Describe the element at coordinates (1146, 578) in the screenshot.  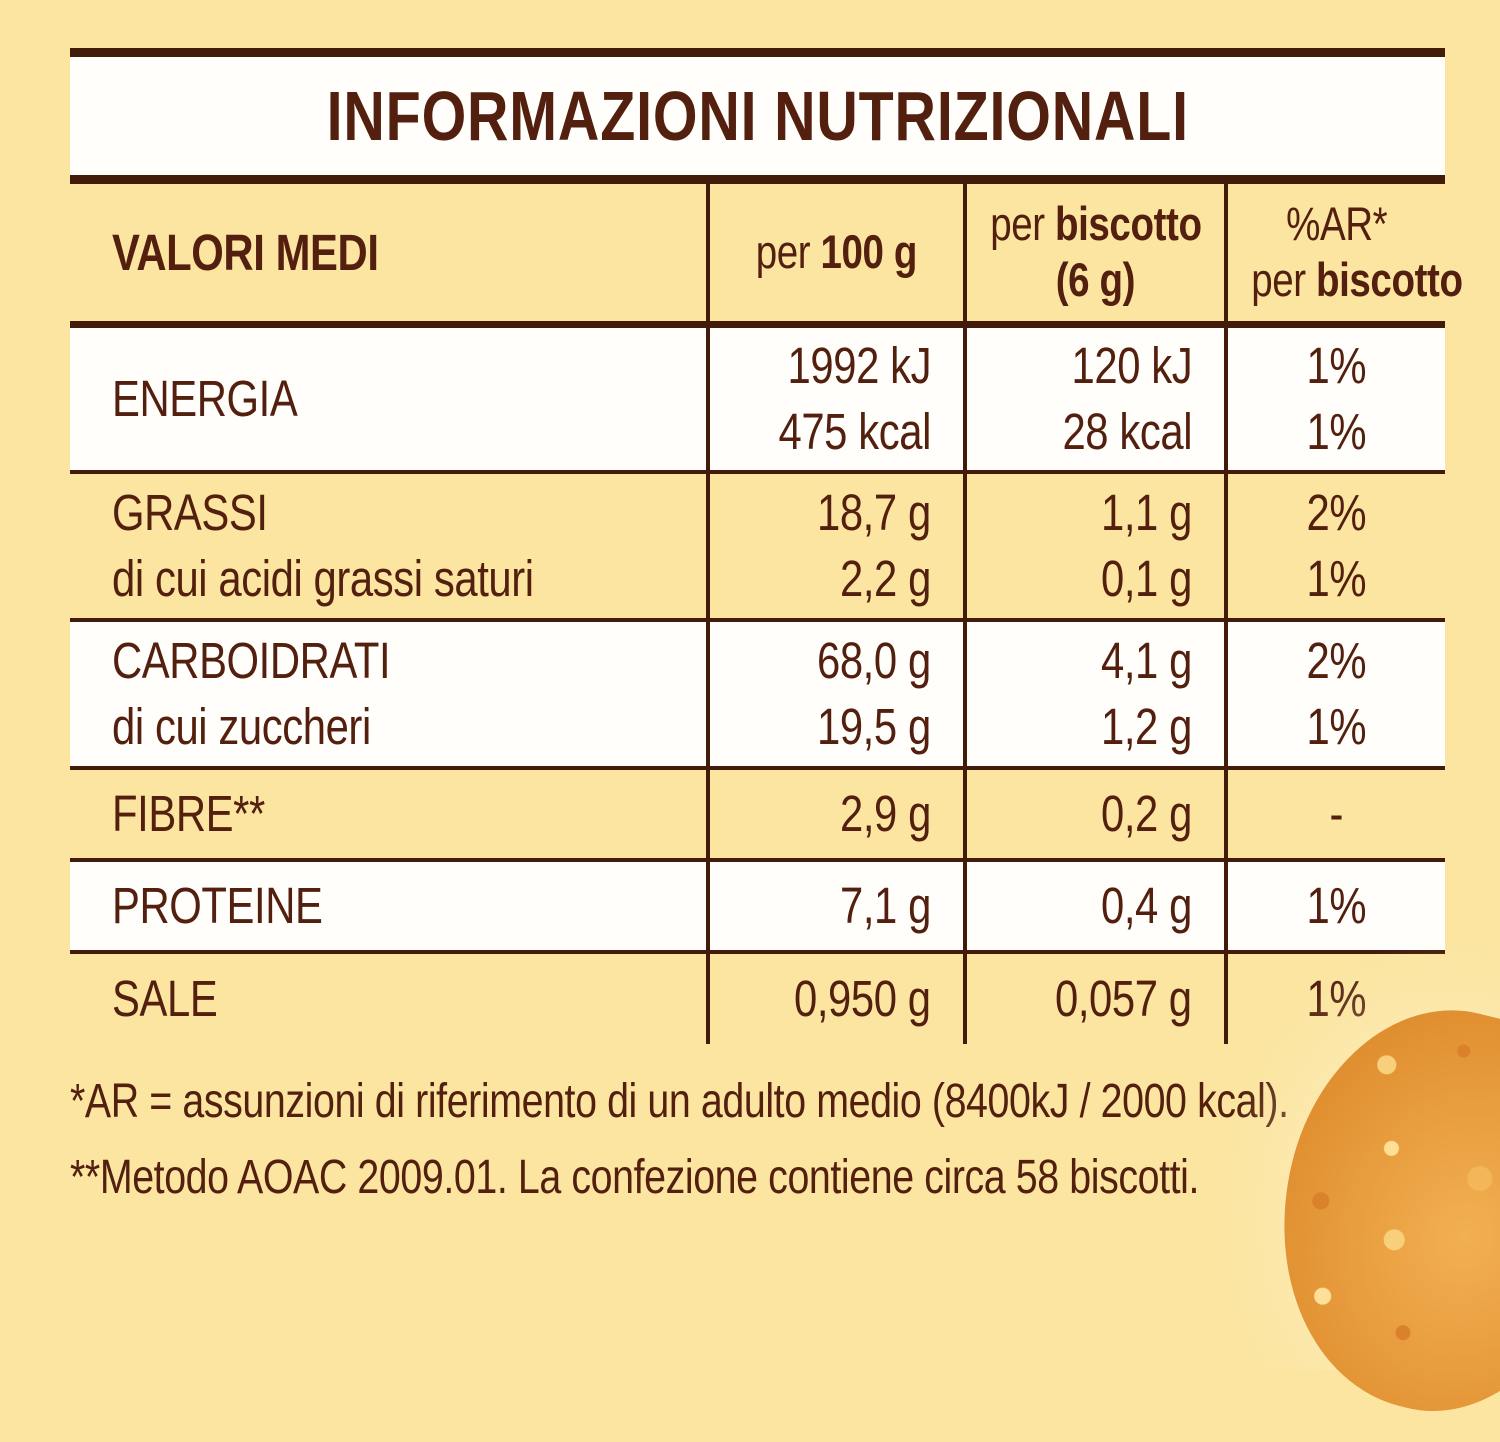
I see `cell-text: 0,1 g` at that location.